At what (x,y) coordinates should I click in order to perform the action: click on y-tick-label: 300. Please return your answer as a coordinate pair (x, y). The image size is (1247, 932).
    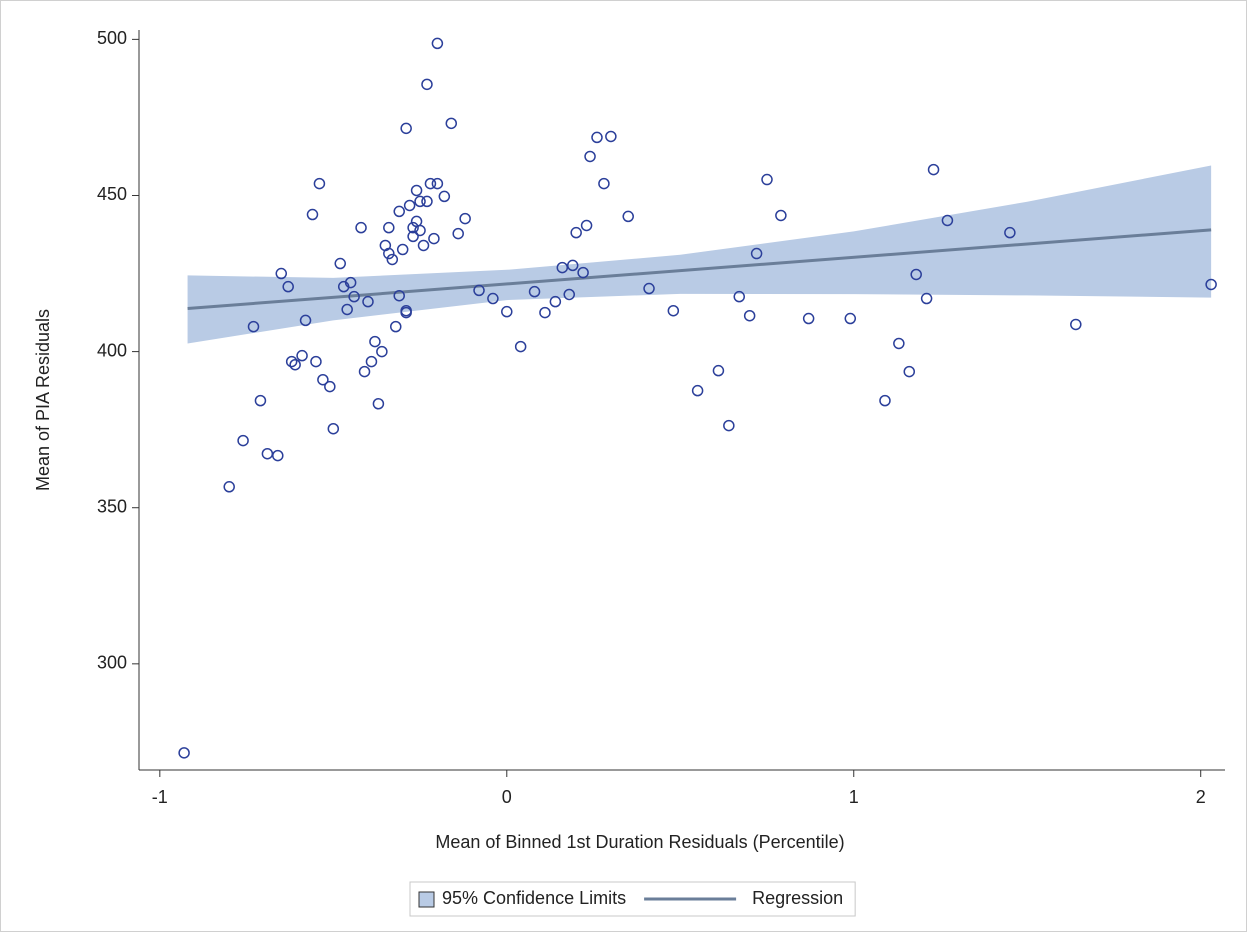
    Looking at the image, I should click on (112, 663).